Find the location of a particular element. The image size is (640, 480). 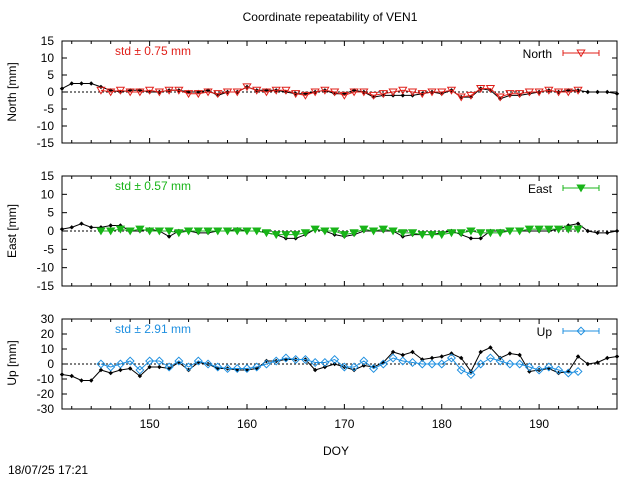

east-panel: East [mm] std ± 0.57 mm East is located at coordinates (279, 218).